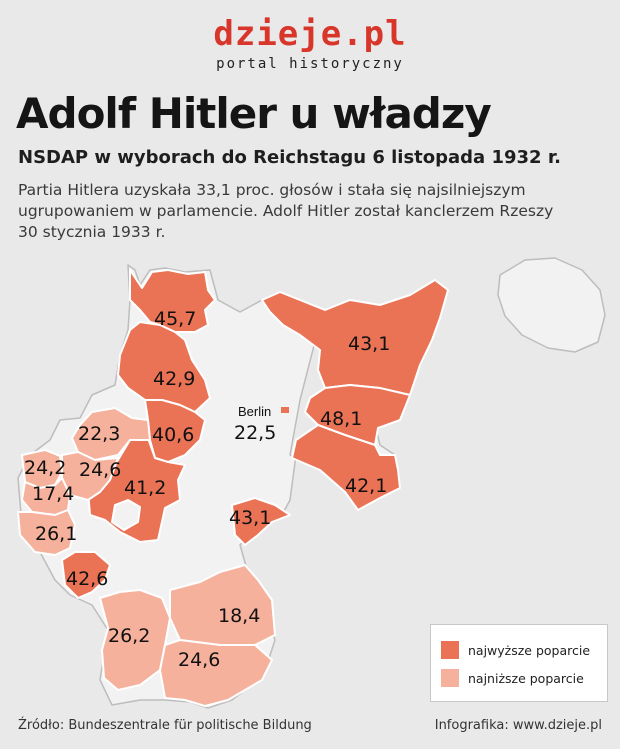 This screenshot has width=620, height=749. I want to click on logo-text: dzieje.pl, so click(310, 34).